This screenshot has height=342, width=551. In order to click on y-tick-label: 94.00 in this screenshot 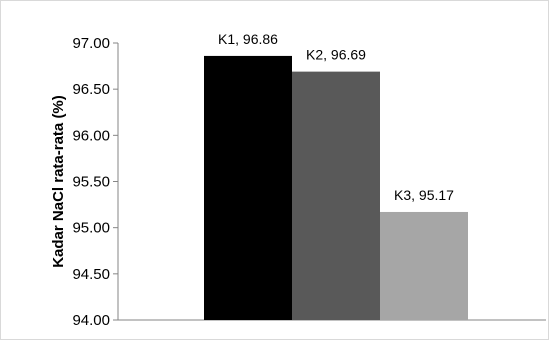, I will do `click(91, 320)`.